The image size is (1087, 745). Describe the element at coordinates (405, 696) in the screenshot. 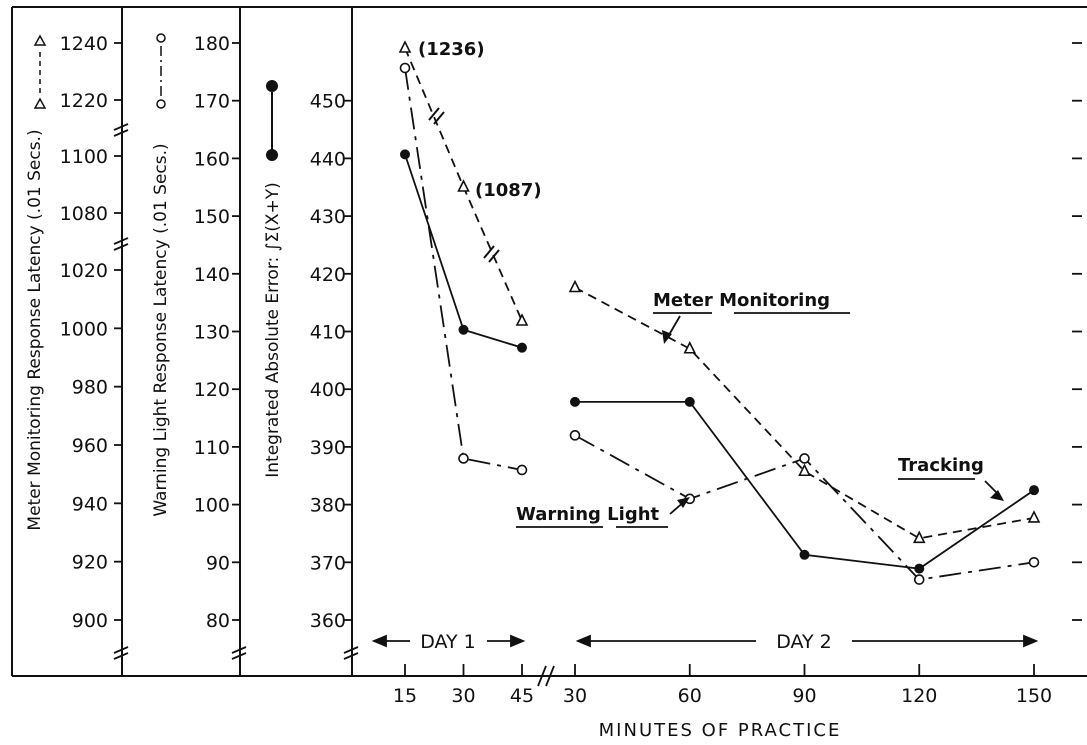

I see `x-tick-label: 15` at that location.